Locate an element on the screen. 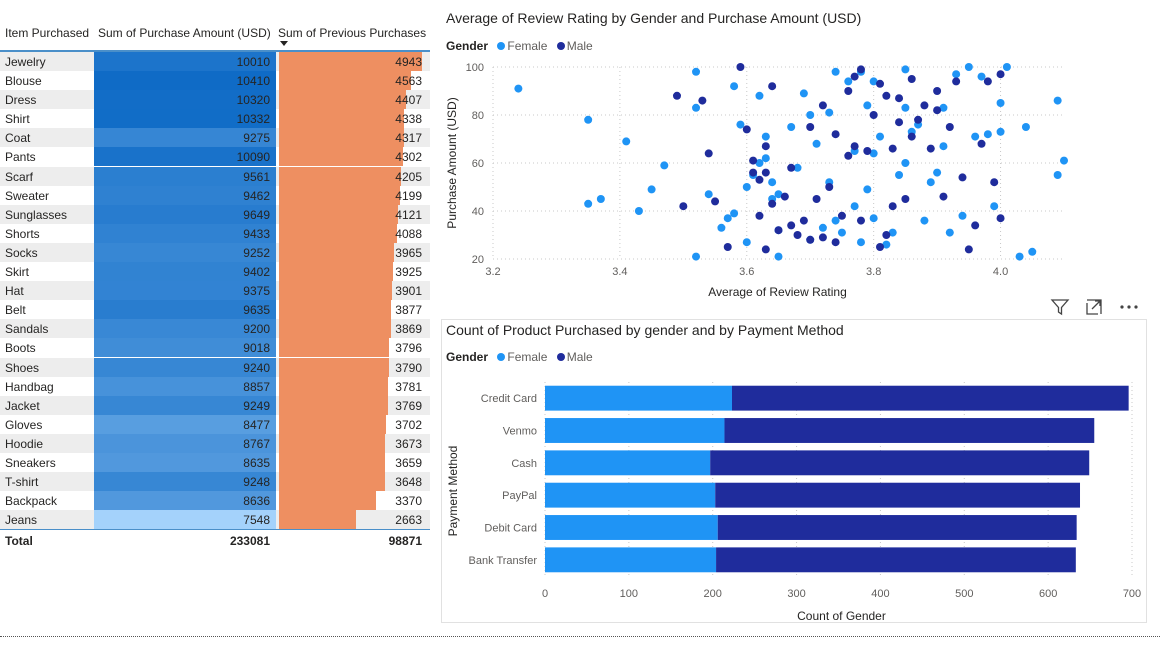 The height and width of the screenshot is (649, 1160). table-row: Handbag 8857 3781 is located at coordinates (215, 386).